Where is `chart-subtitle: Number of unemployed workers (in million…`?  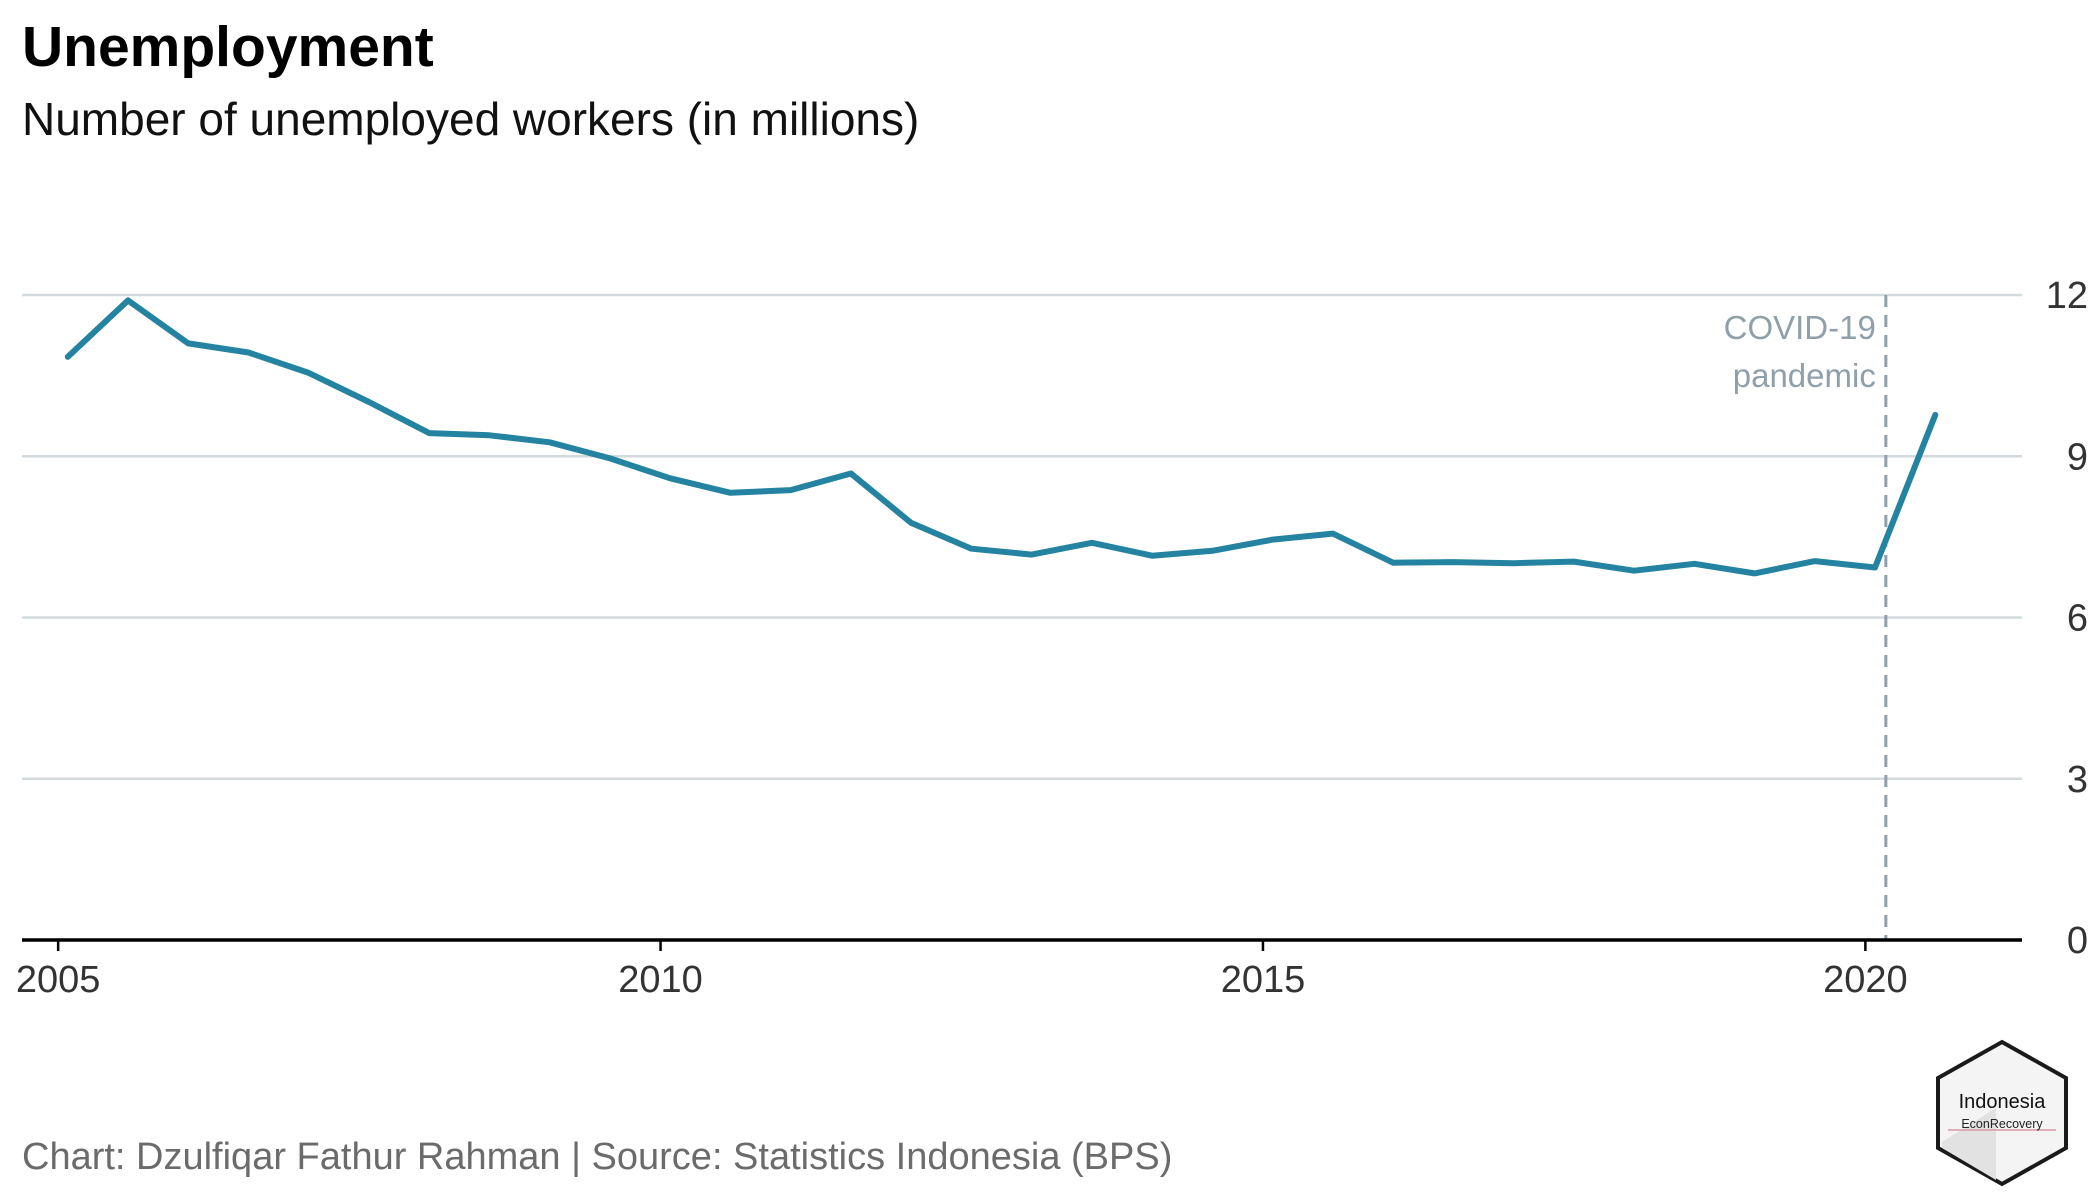 chart-subtitle: Number of unemployed workers (in million… is located at coordinates (471, 119).